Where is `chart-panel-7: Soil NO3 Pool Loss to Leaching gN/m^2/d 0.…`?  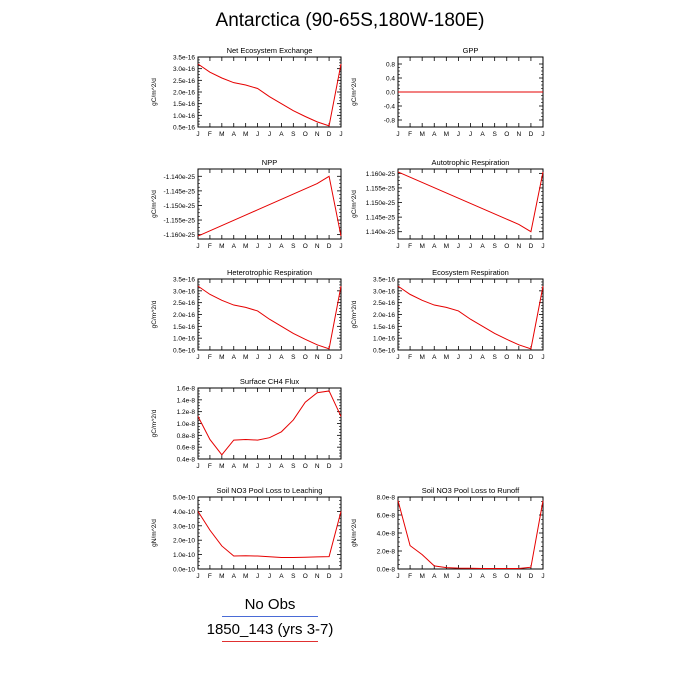
chart-panel-7: Soil NO3 Pool Loss to Leaching gN/m^2/d 0.… is located at coordinates (247, 533).